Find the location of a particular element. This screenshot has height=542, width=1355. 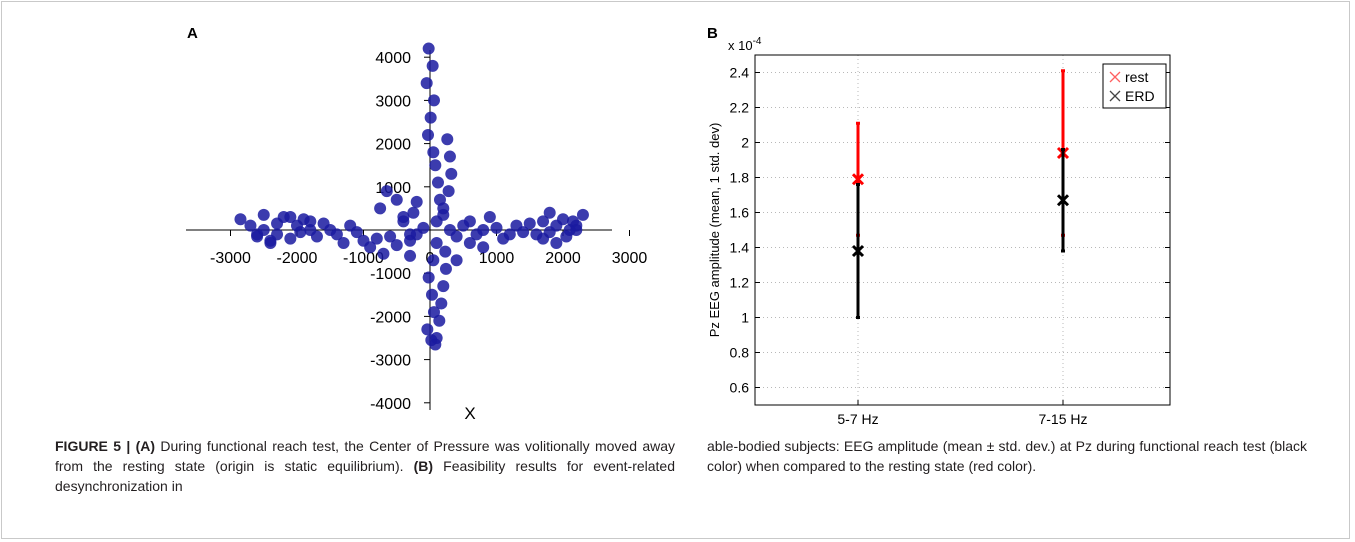

x-tick-label: 3000 is located at coordinates (630, 258).